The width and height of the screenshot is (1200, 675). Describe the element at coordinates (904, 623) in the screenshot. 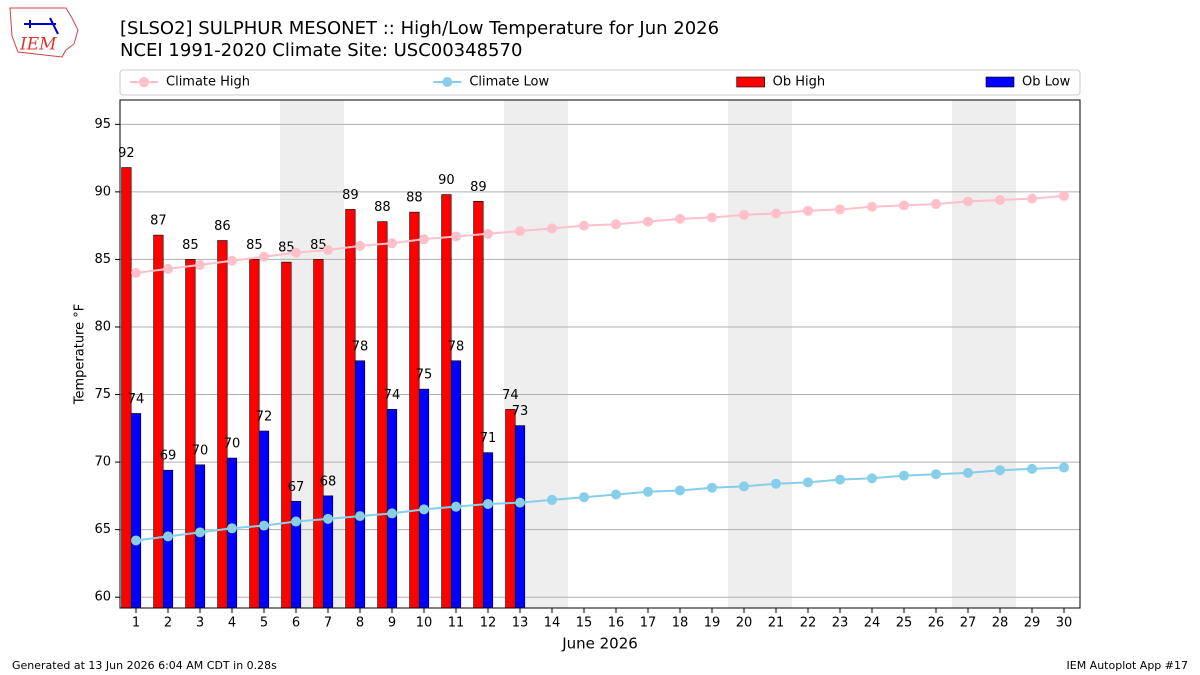

I see `x-tick-label: 25` at that location.